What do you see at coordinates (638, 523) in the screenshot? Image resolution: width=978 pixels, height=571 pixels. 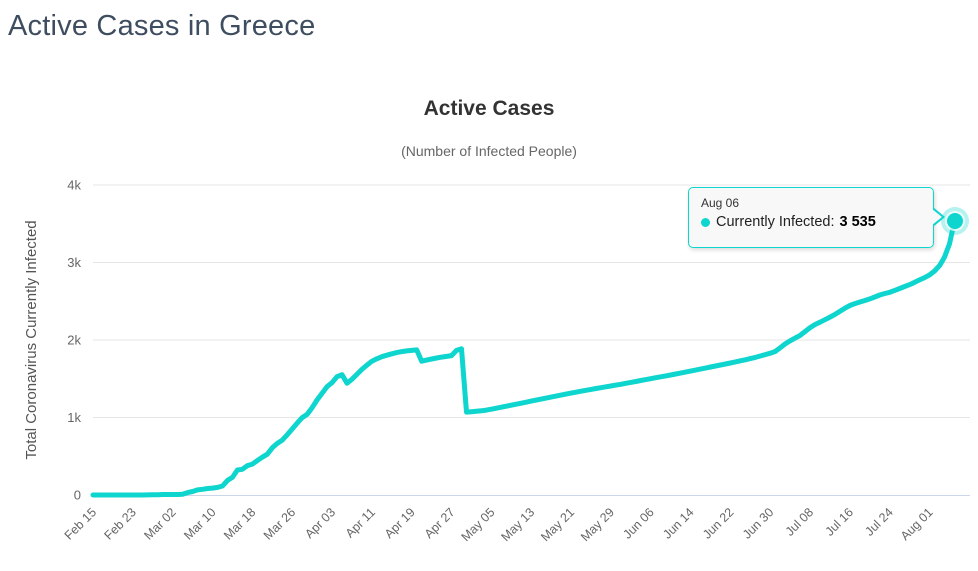 I see `x-tick-label: Jun 06` at bounding box center [638, 523].